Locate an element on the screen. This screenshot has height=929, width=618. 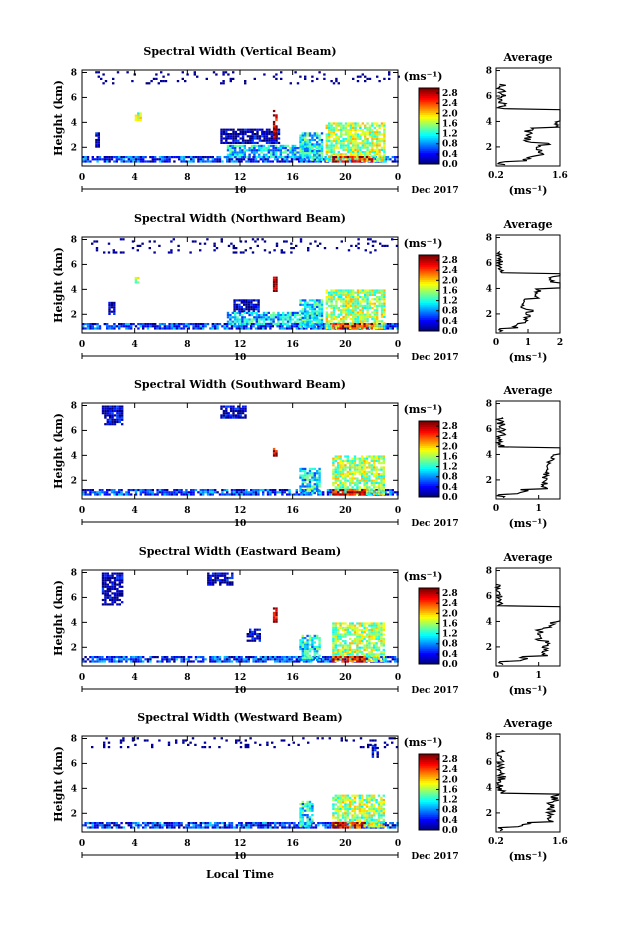
date-label: Dec 2017 is located at coordinates (434, 358).